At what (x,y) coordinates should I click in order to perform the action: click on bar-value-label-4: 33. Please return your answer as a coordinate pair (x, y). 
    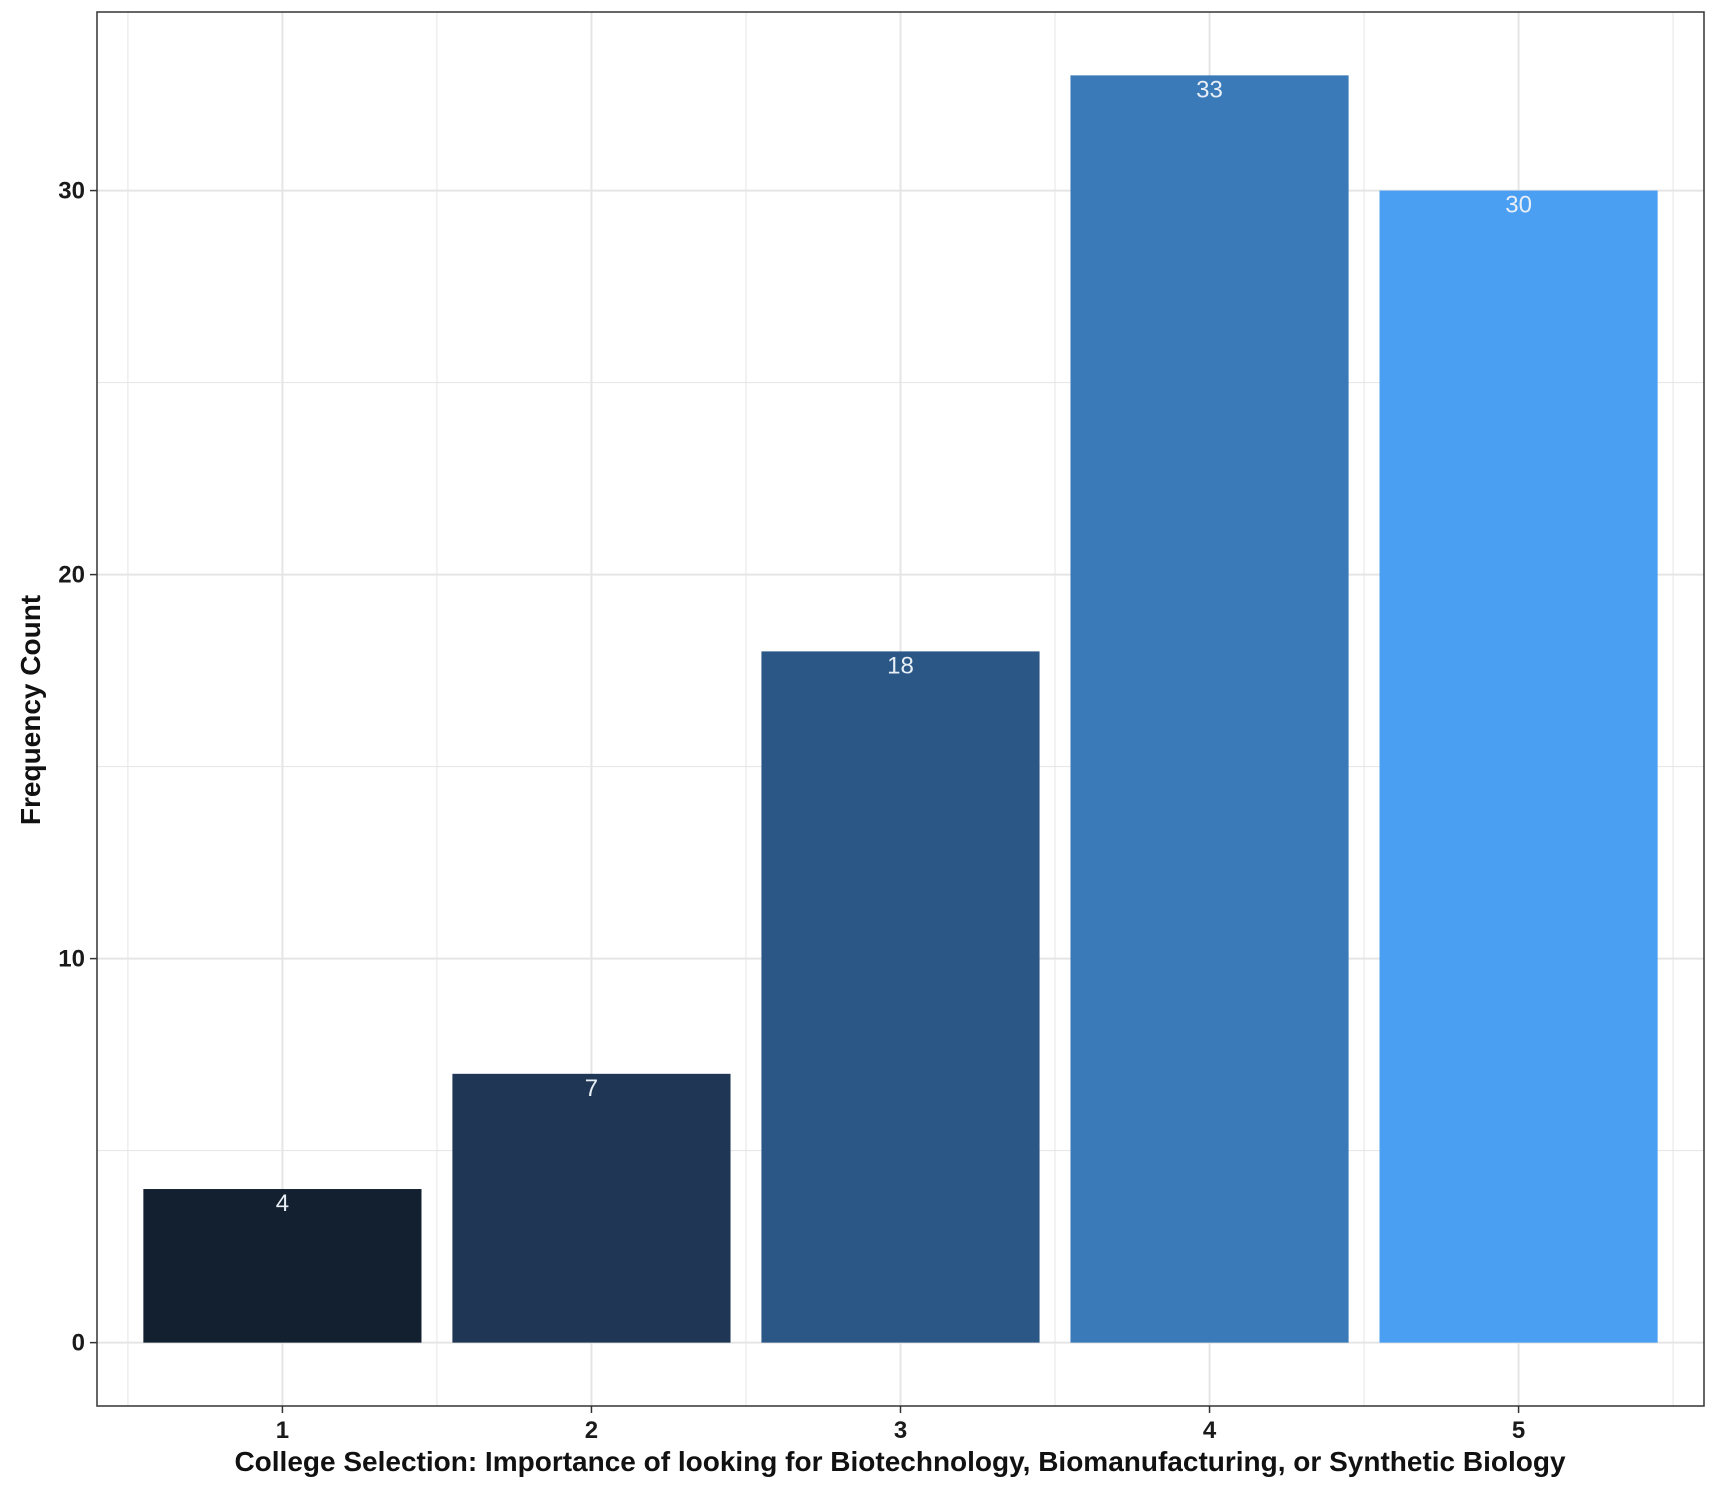
    Looking at the image, I should click on (1209, 89).